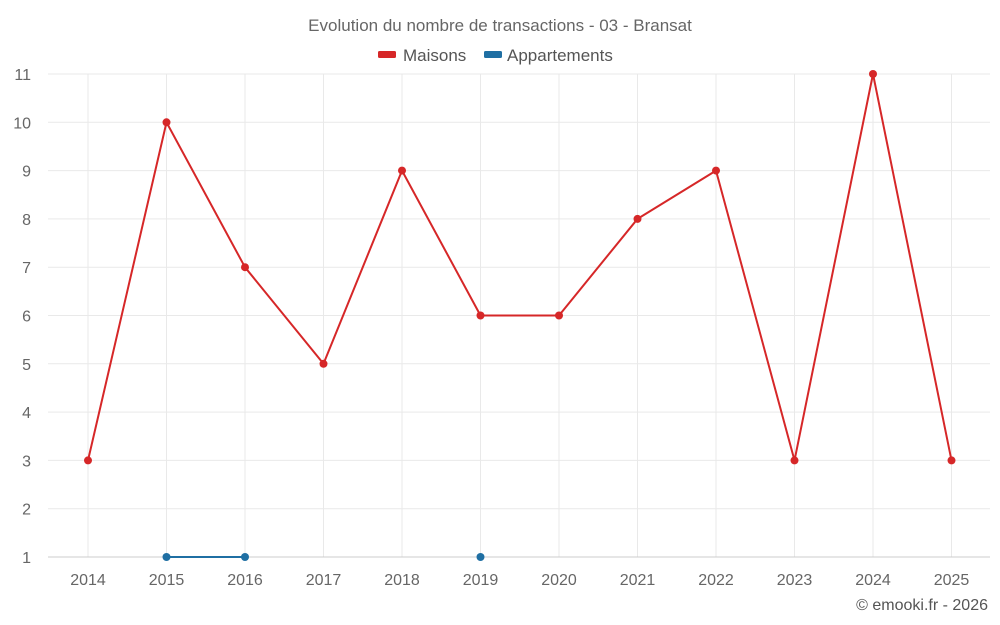 This screenshot has width=1000, height=625. What do you see at coordinates (323, 557) in the screenshot?
I see `series-appartements` at bounding box center [323, 557].